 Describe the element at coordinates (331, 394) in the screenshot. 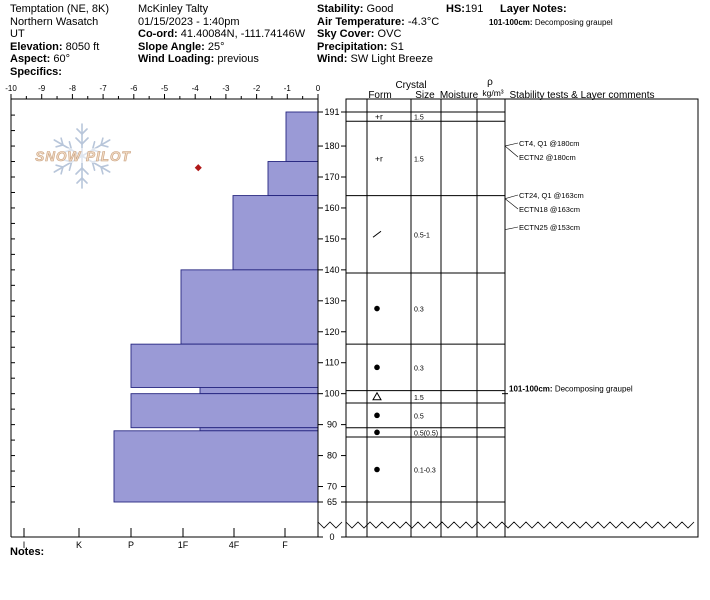

I see `height-tick-label: 100` at that location.